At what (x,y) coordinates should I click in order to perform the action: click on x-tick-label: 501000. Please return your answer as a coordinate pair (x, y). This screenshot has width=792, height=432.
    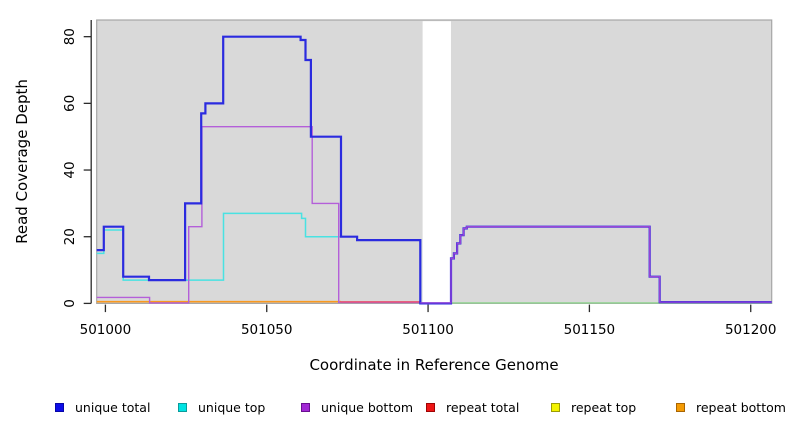
    Looking at the image, I should click on (106, 330).